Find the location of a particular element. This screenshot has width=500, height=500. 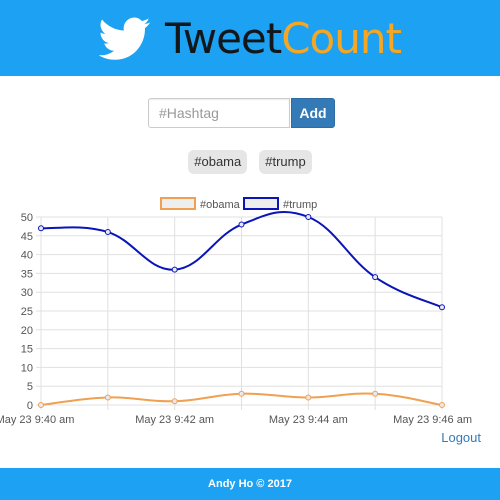

y-tick-label: 40 is located at coordinates (27, 256).